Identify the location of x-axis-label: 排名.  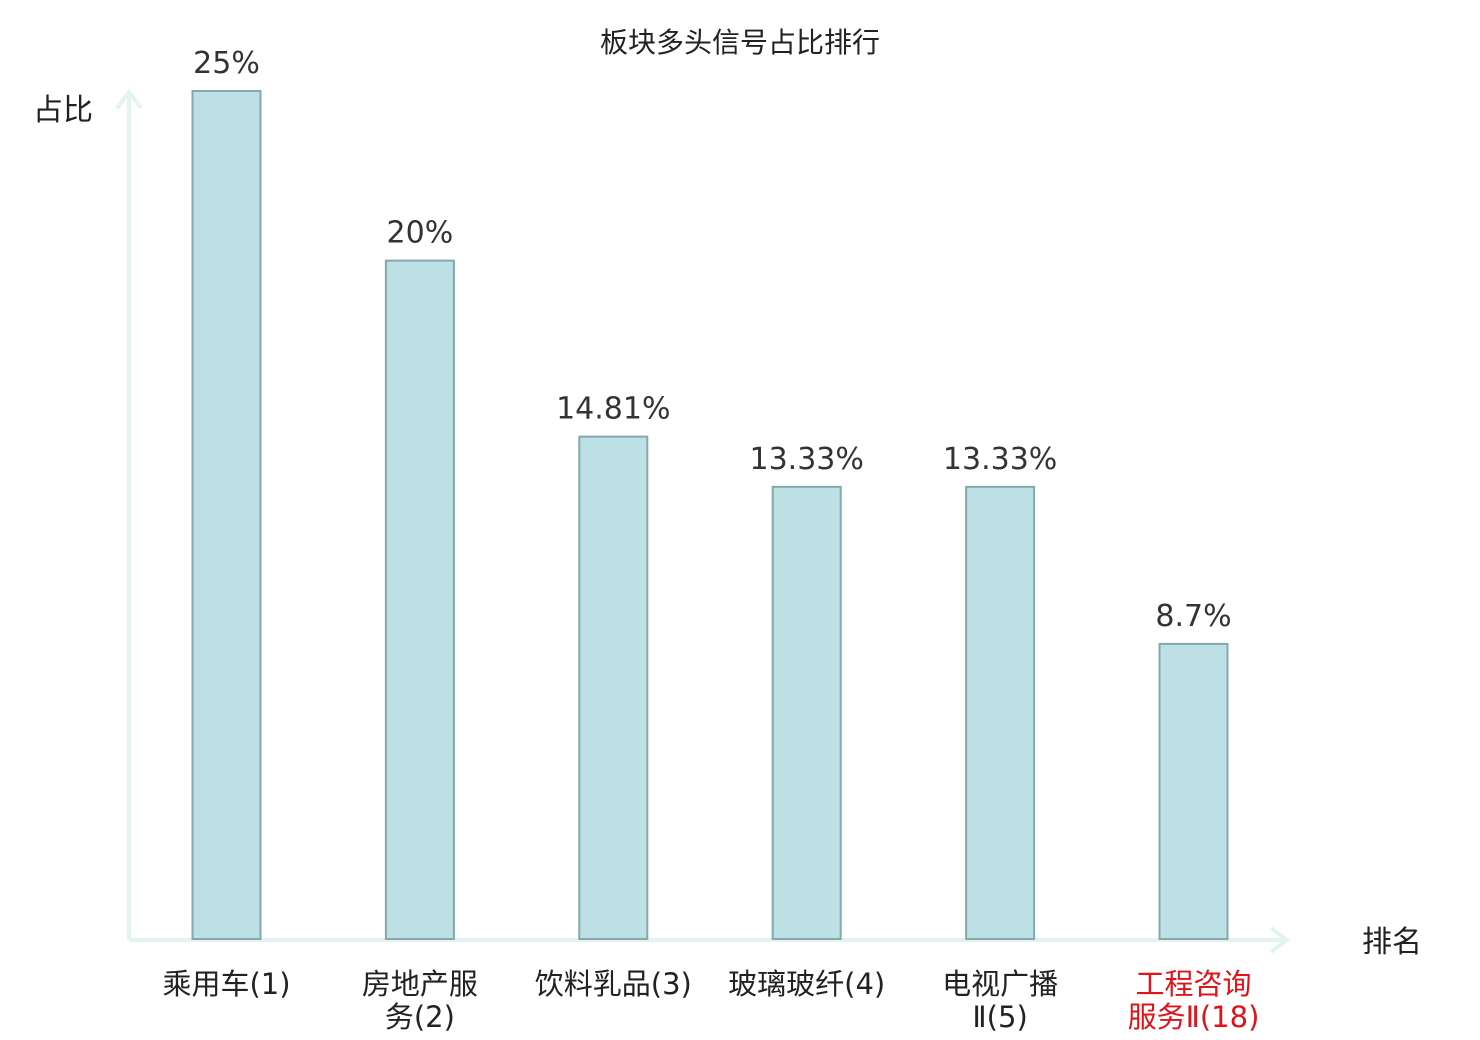
(1392, 942).